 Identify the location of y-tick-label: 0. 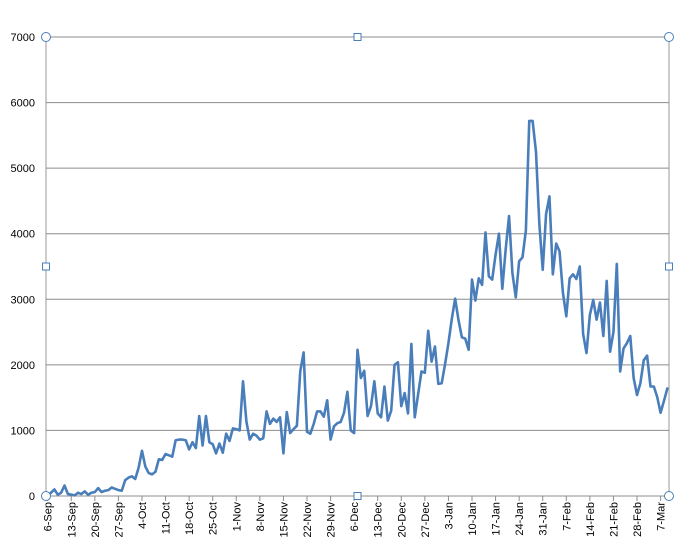
(32, 497).